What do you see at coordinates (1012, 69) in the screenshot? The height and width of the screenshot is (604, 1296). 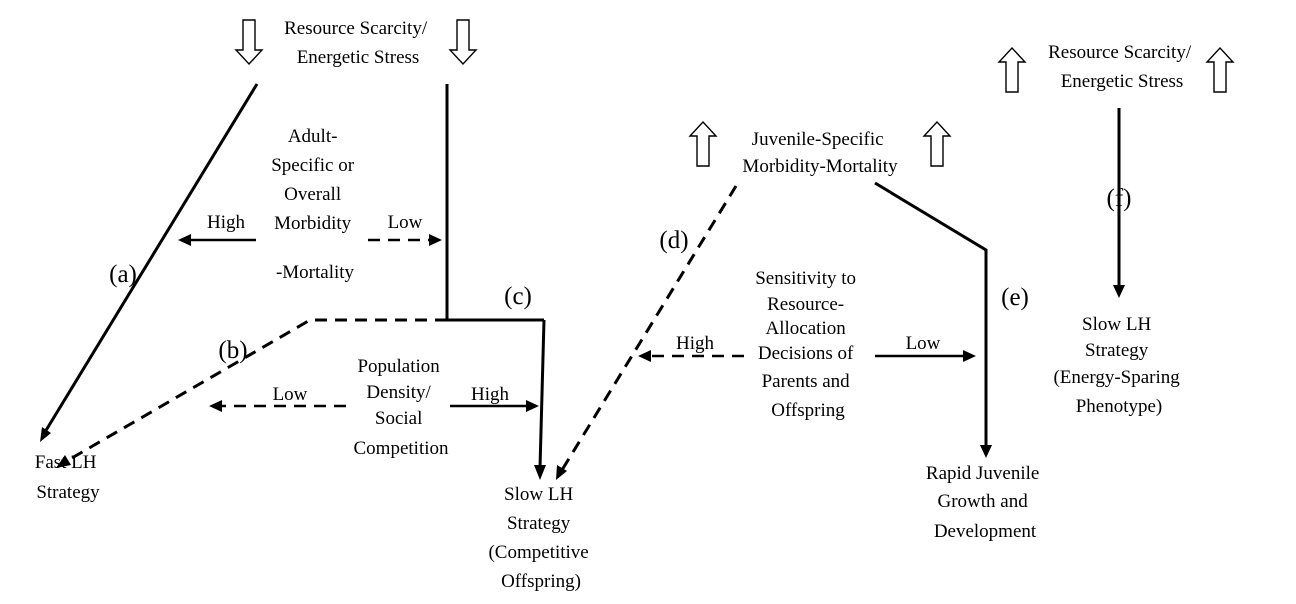 I see `up-arrow-far-left-icon` at bounding box center [1012, 69].